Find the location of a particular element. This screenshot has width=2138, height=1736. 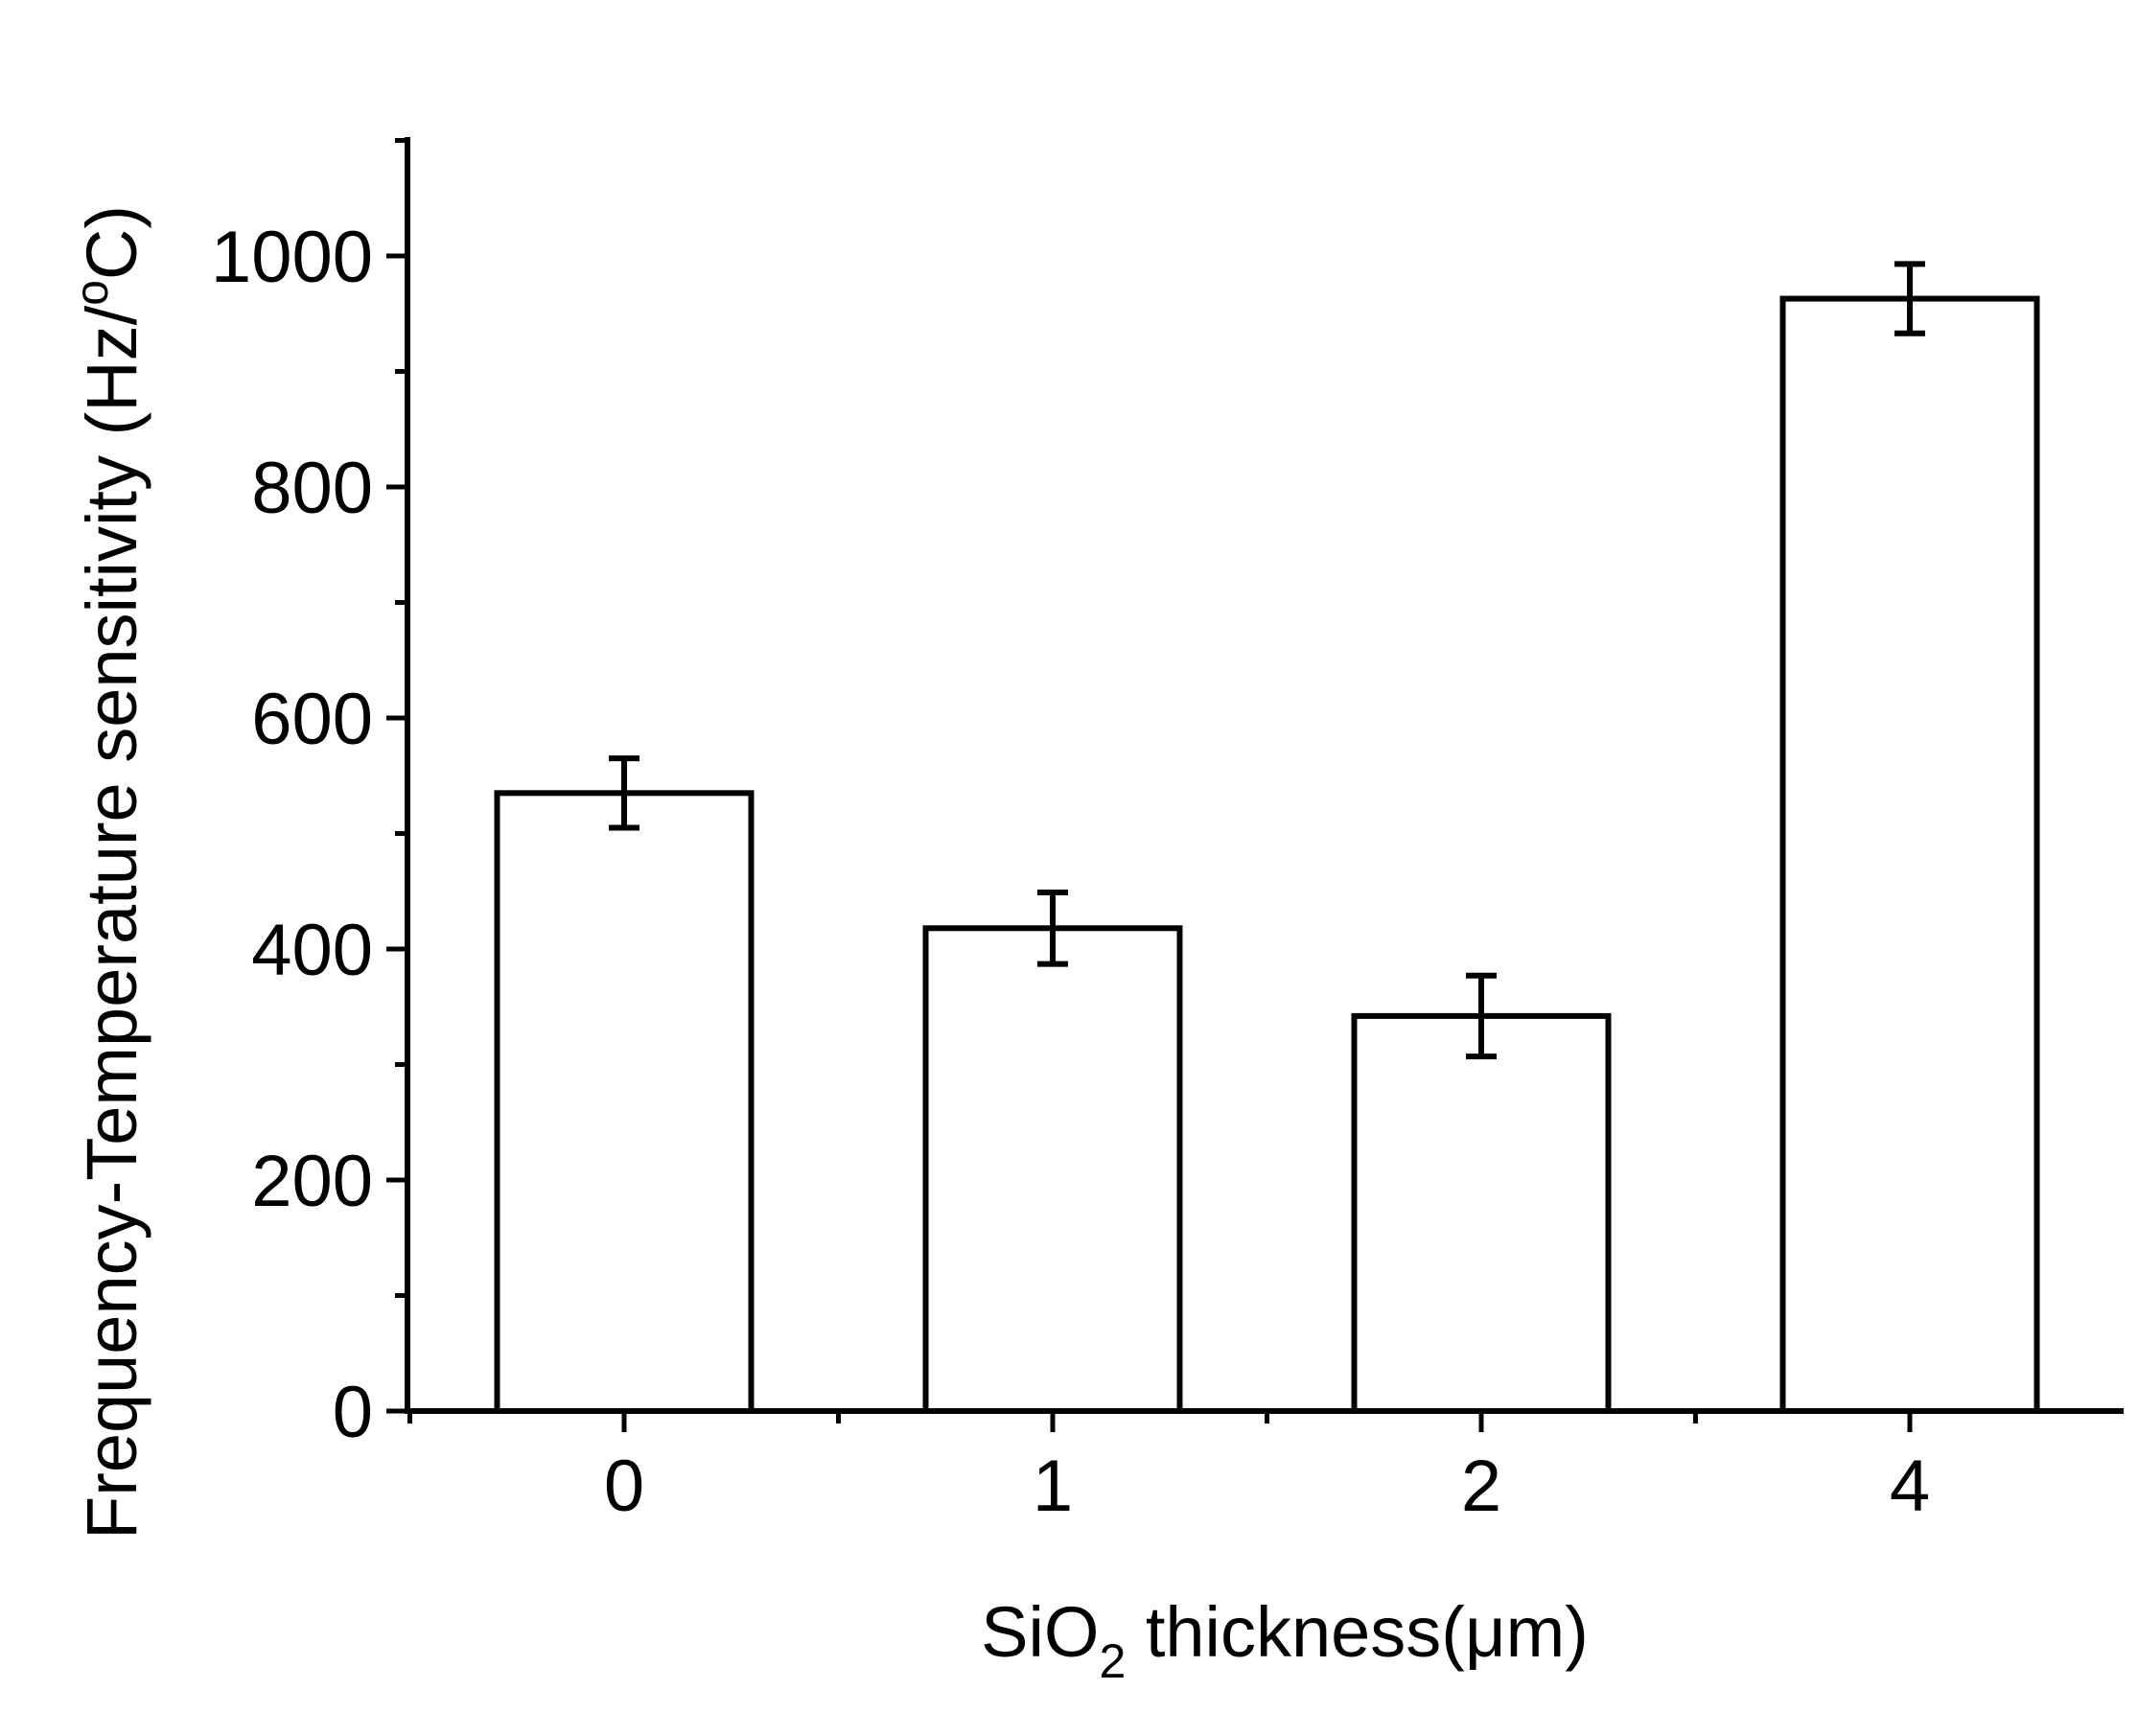

y-tick-label: 1000 is located at coordinates (292, 258).